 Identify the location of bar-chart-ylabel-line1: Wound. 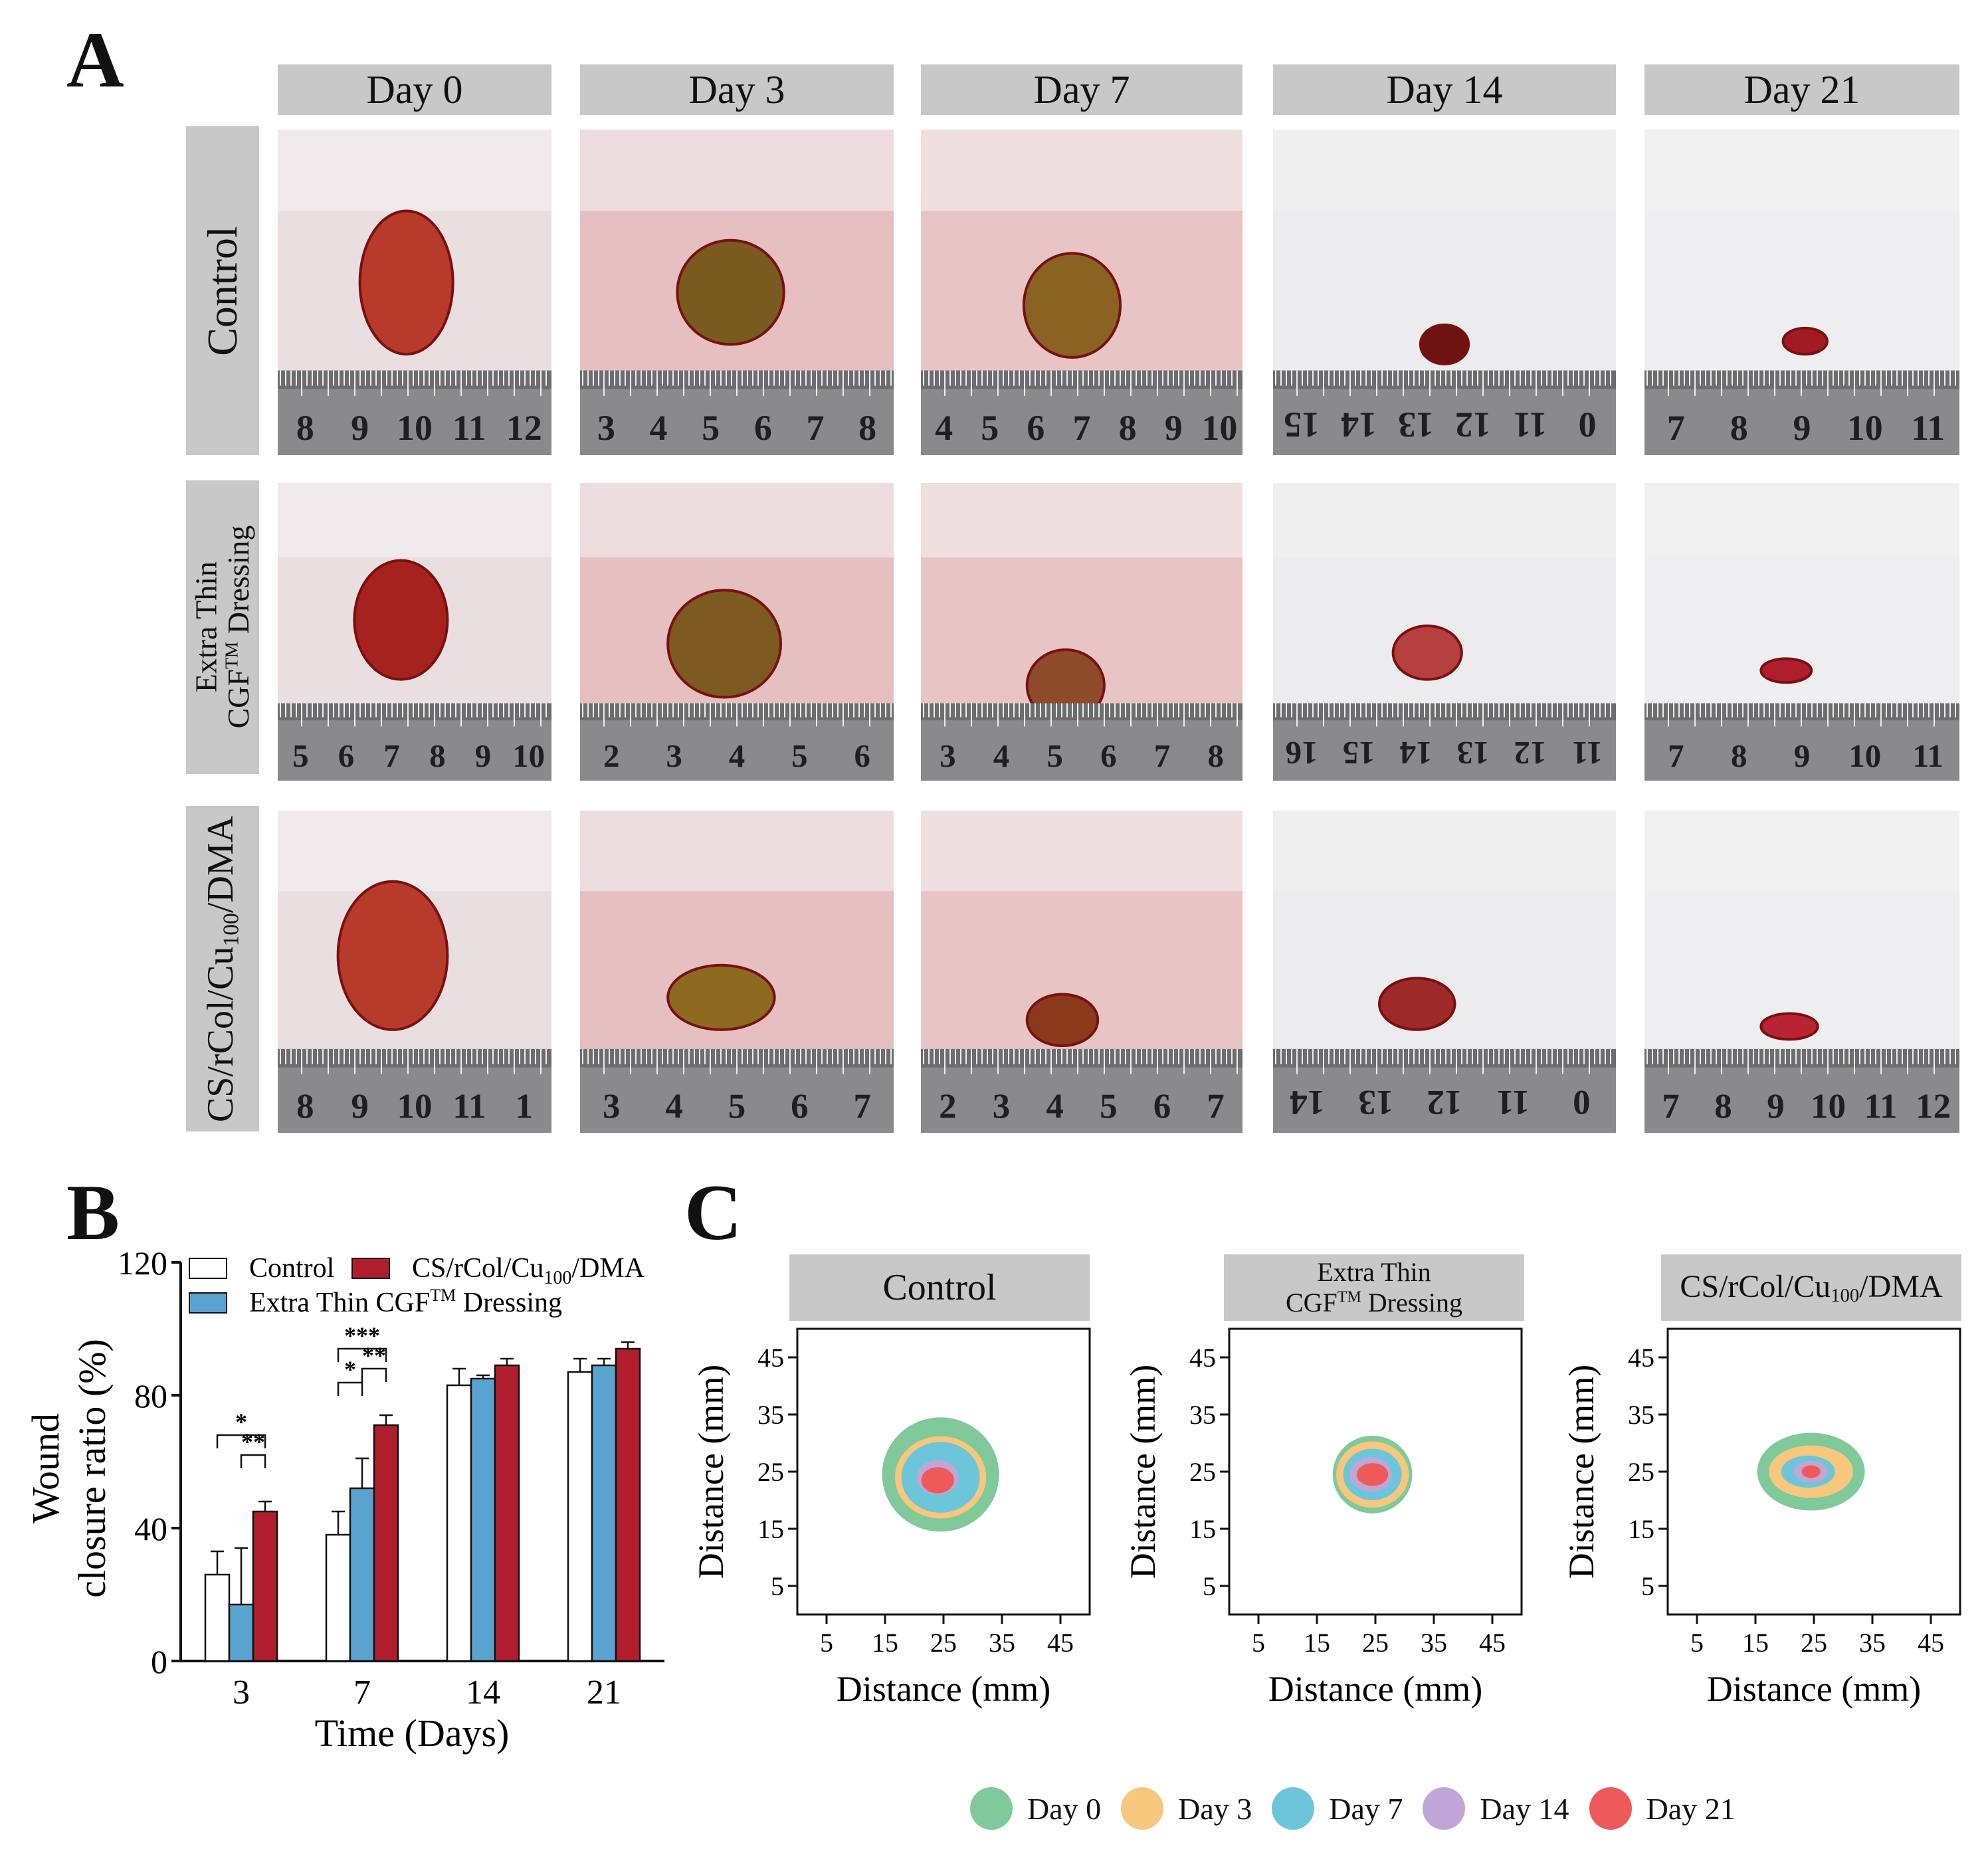
(45, 1468).